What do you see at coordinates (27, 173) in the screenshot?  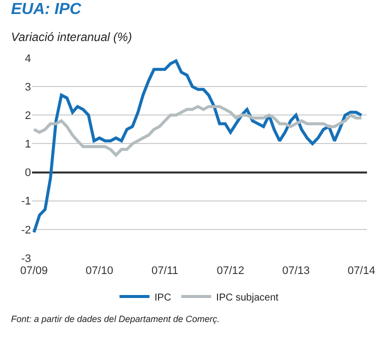 I see `y-tick-label: 0` at bounding box center [27, 173].